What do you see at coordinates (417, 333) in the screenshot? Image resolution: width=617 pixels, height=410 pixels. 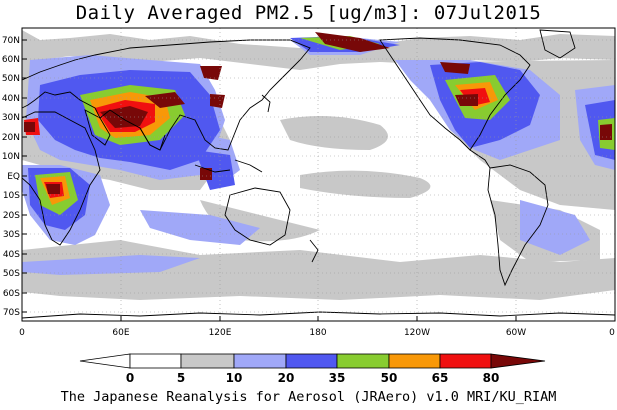 I see `lon-label-120w: 120W` at bounding box center [417, 333].